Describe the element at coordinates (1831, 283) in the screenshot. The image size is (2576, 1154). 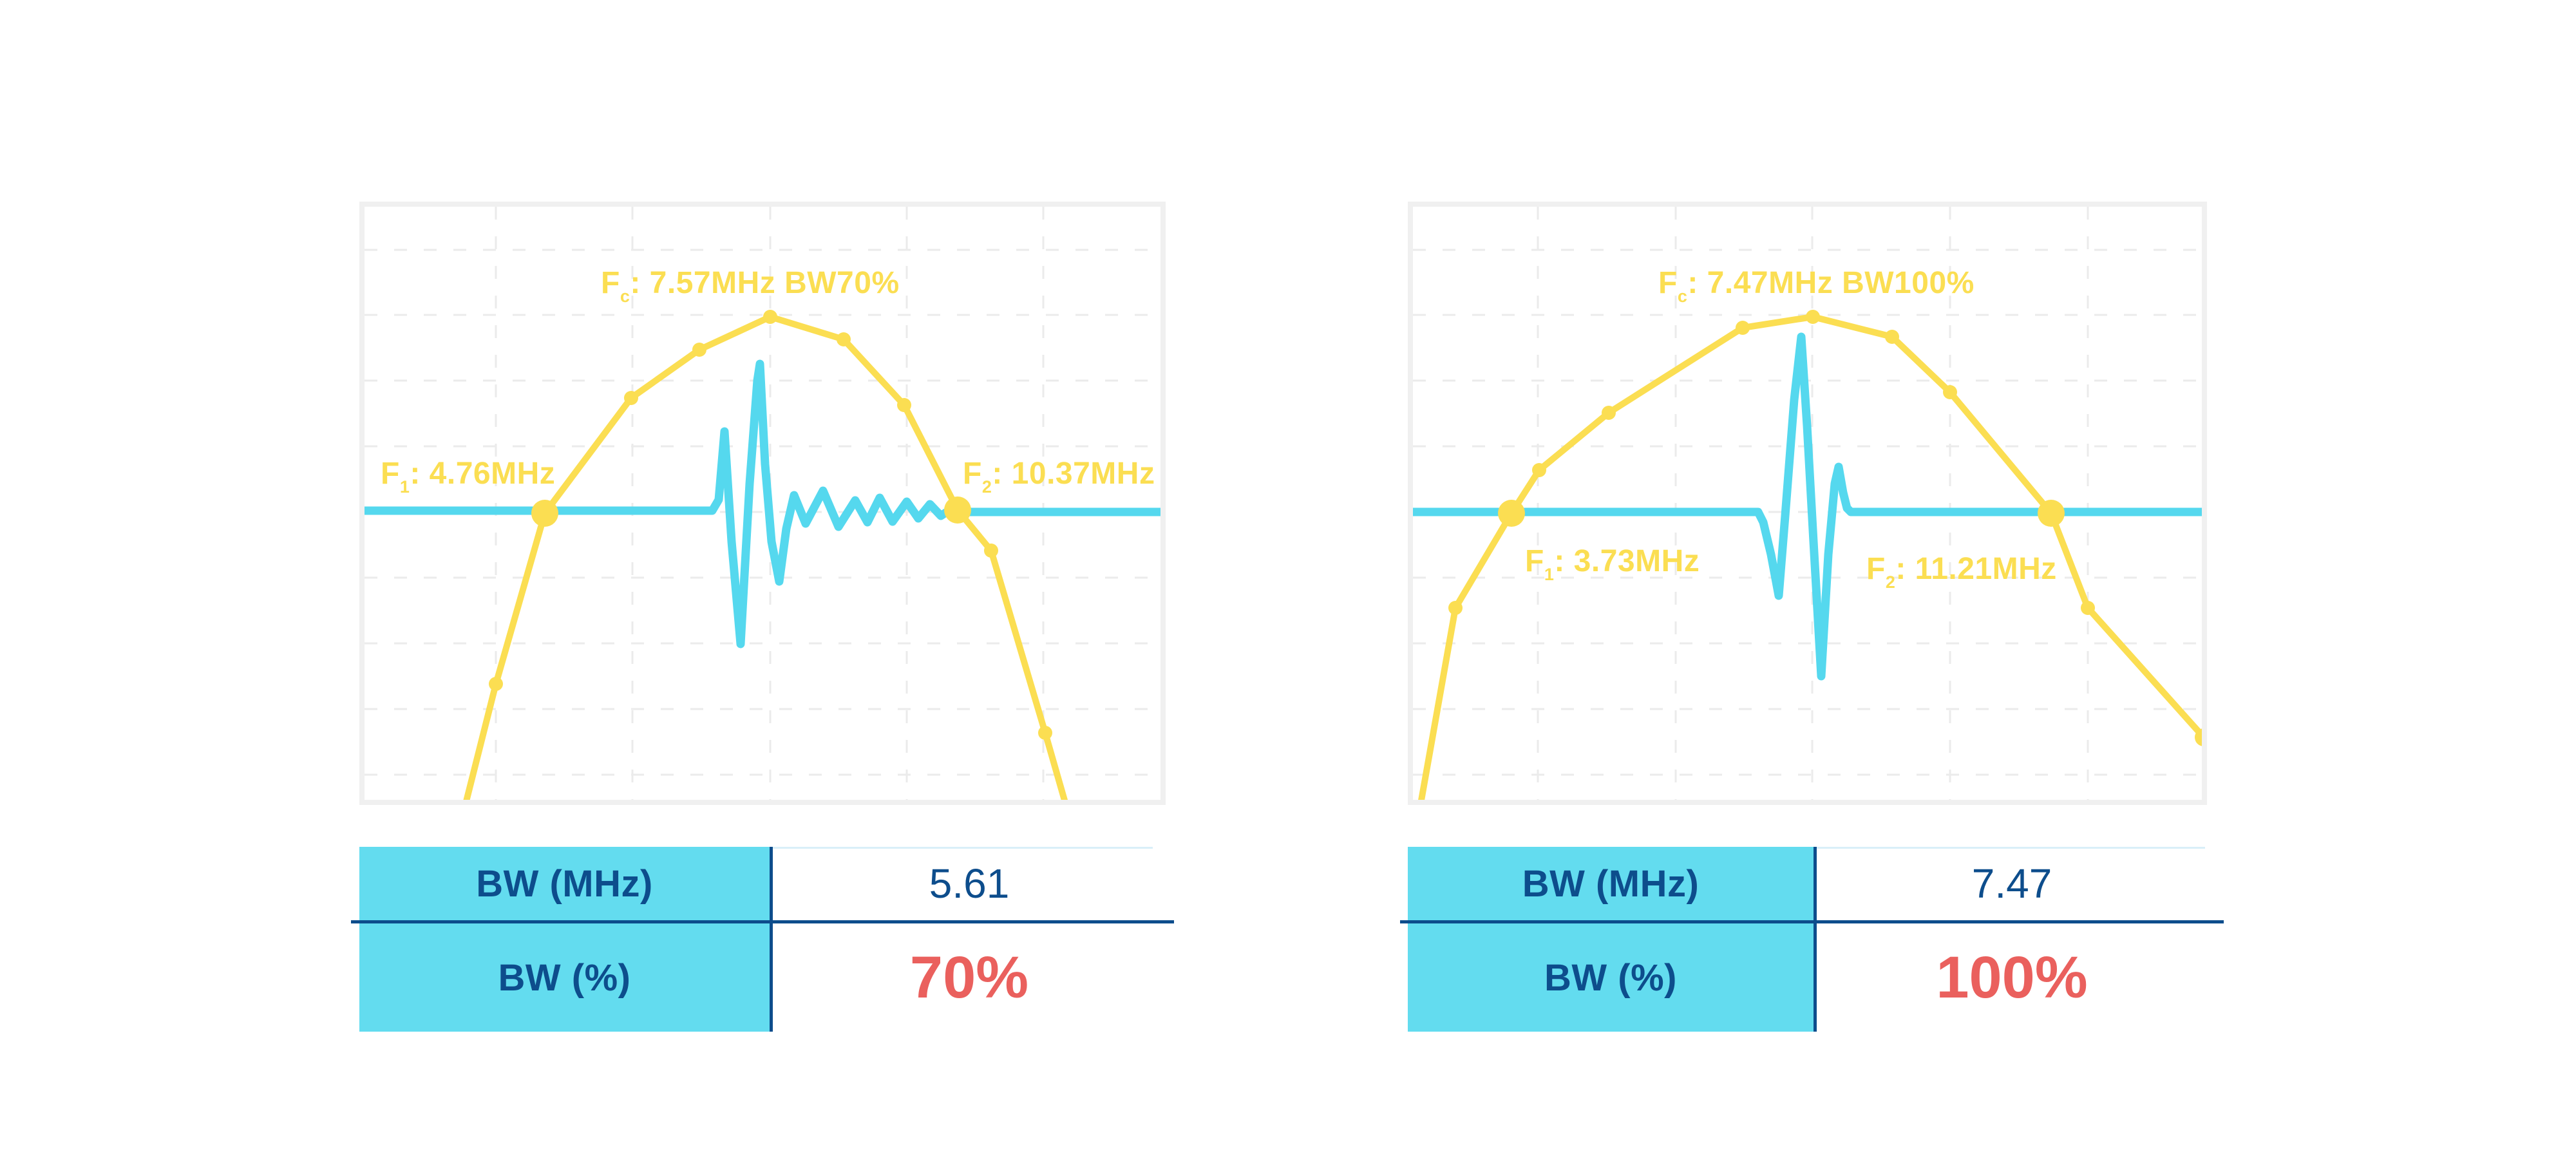
I see `fc-annotation-value: : 7.47MHz BW100%` at that location.